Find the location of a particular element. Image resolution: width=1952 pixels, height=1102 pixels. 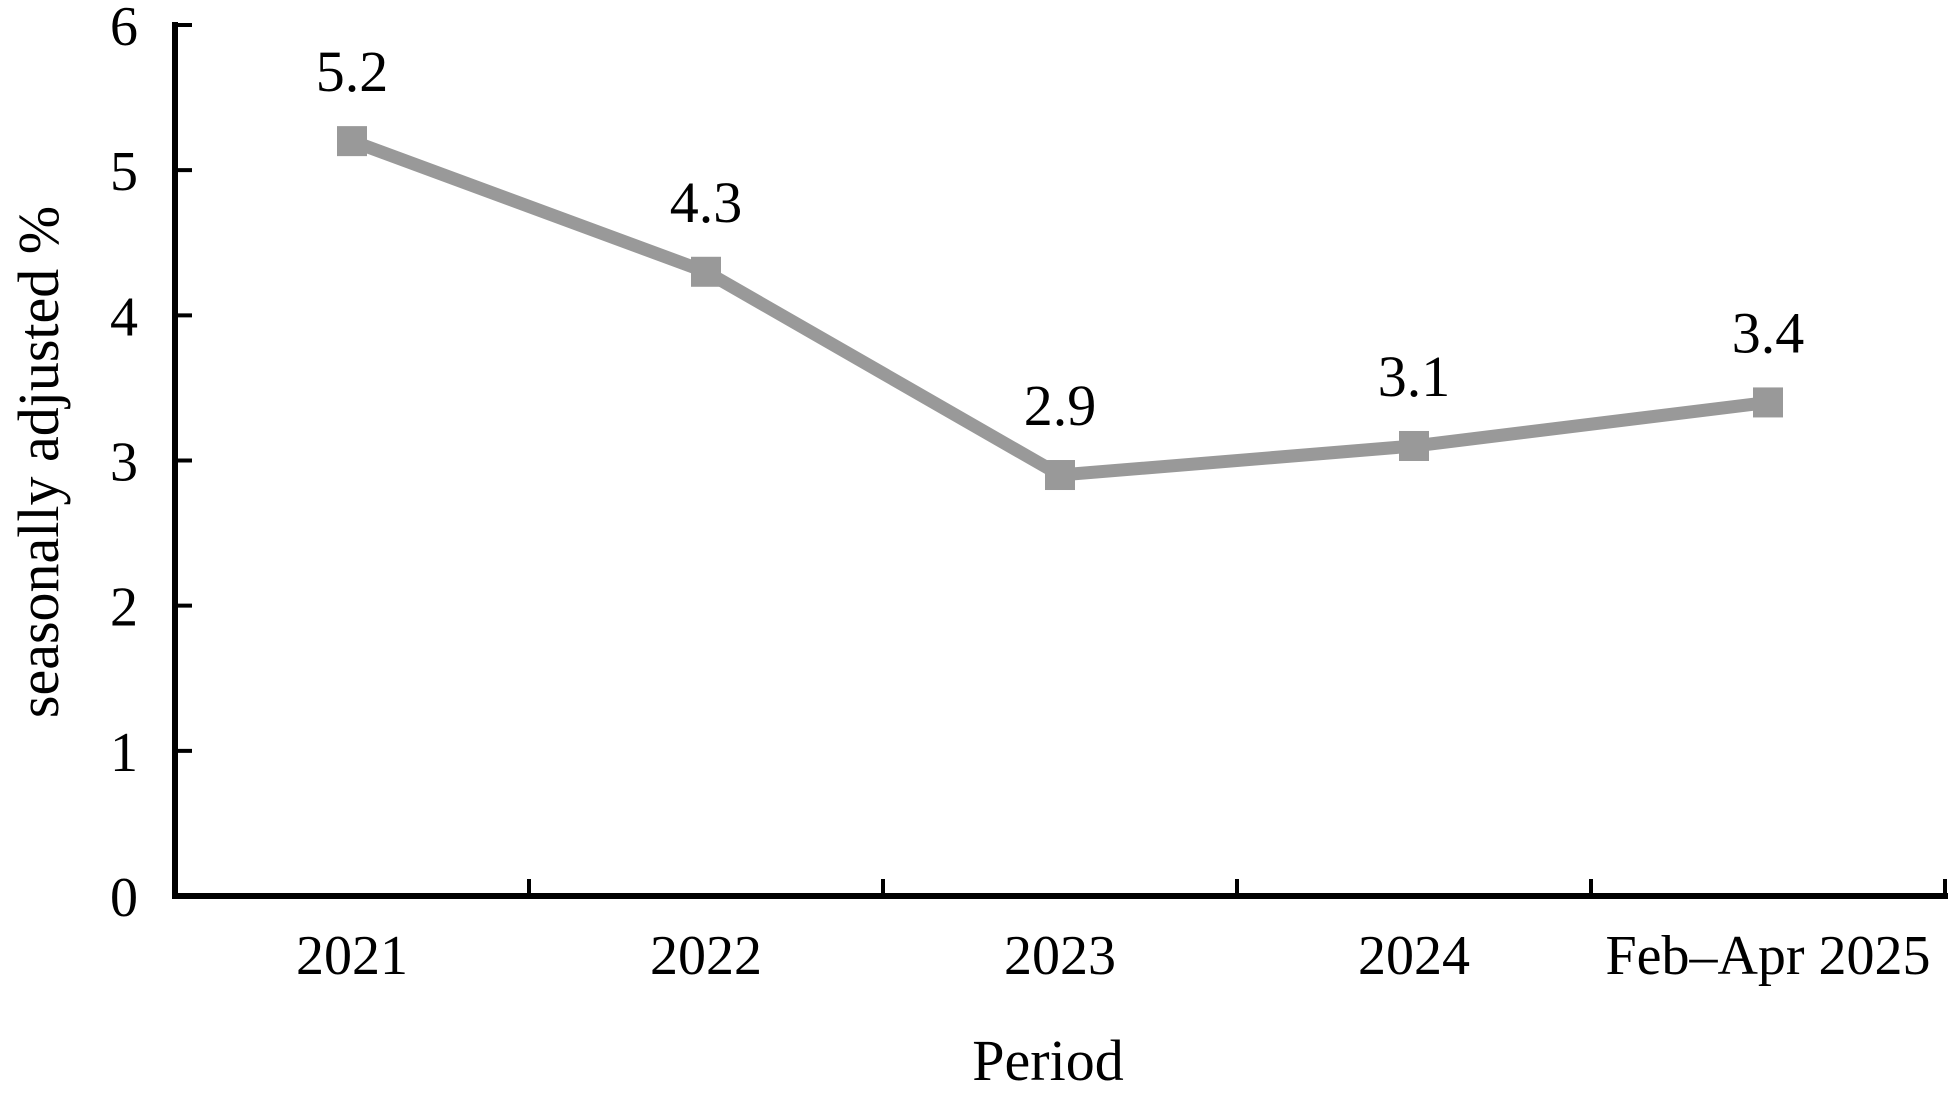

data-point-label: 5.2 is located at coordinates (352, 71).